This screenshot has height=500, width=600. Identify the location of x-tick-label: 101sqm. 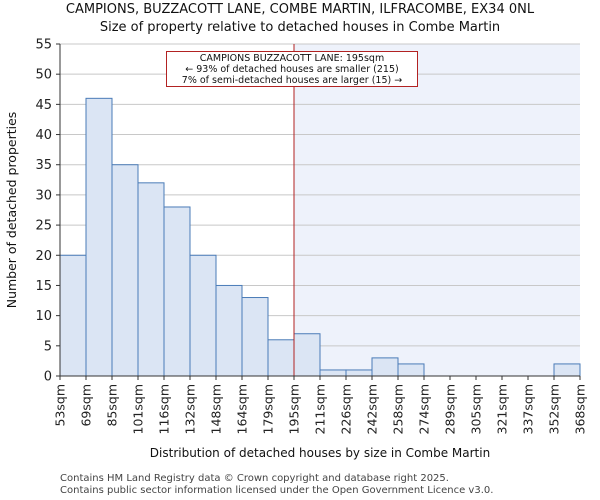
(138, 409).